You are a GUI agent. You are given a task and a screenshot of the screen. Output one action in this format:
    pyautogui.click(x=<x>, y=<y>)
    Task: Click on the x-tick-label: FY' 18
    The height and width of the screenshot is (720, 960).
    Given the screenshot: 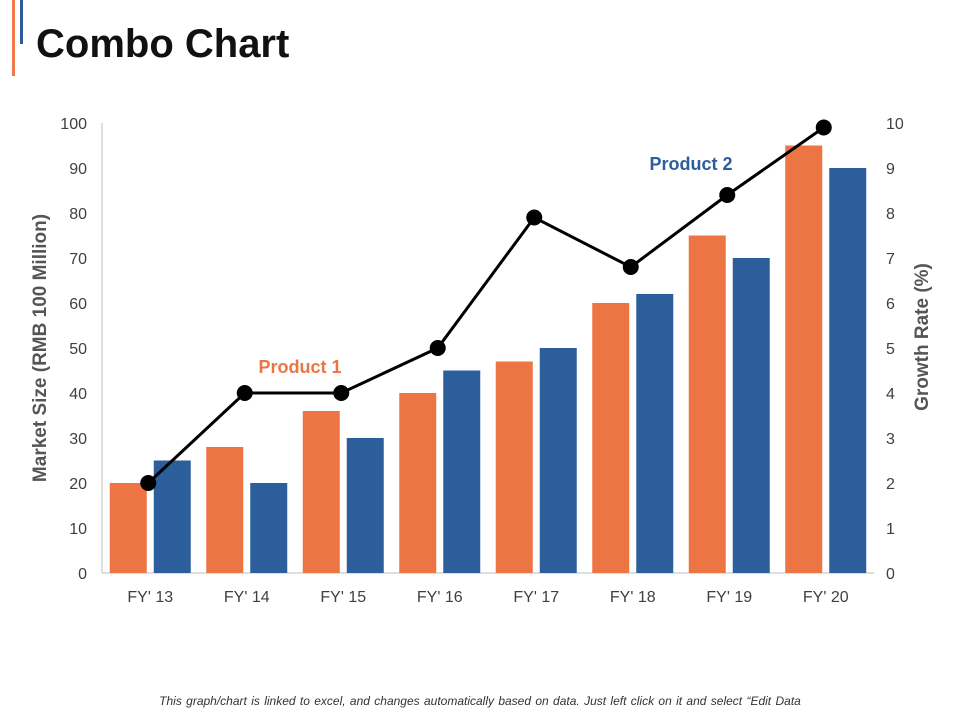 What is the action you would take?
    pyautogui.click(x=633, y=597)
    